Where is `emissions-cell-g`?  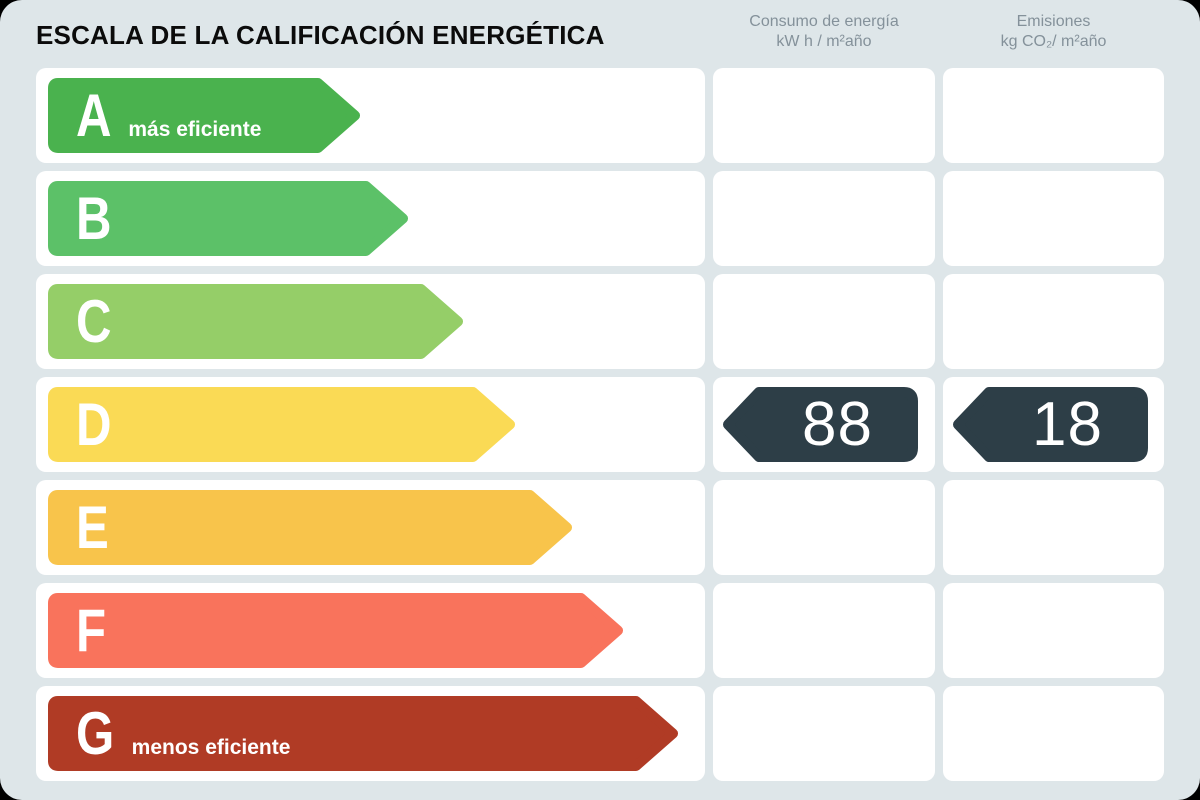
emissions-cell-g is located at coordinates (1053, 733).